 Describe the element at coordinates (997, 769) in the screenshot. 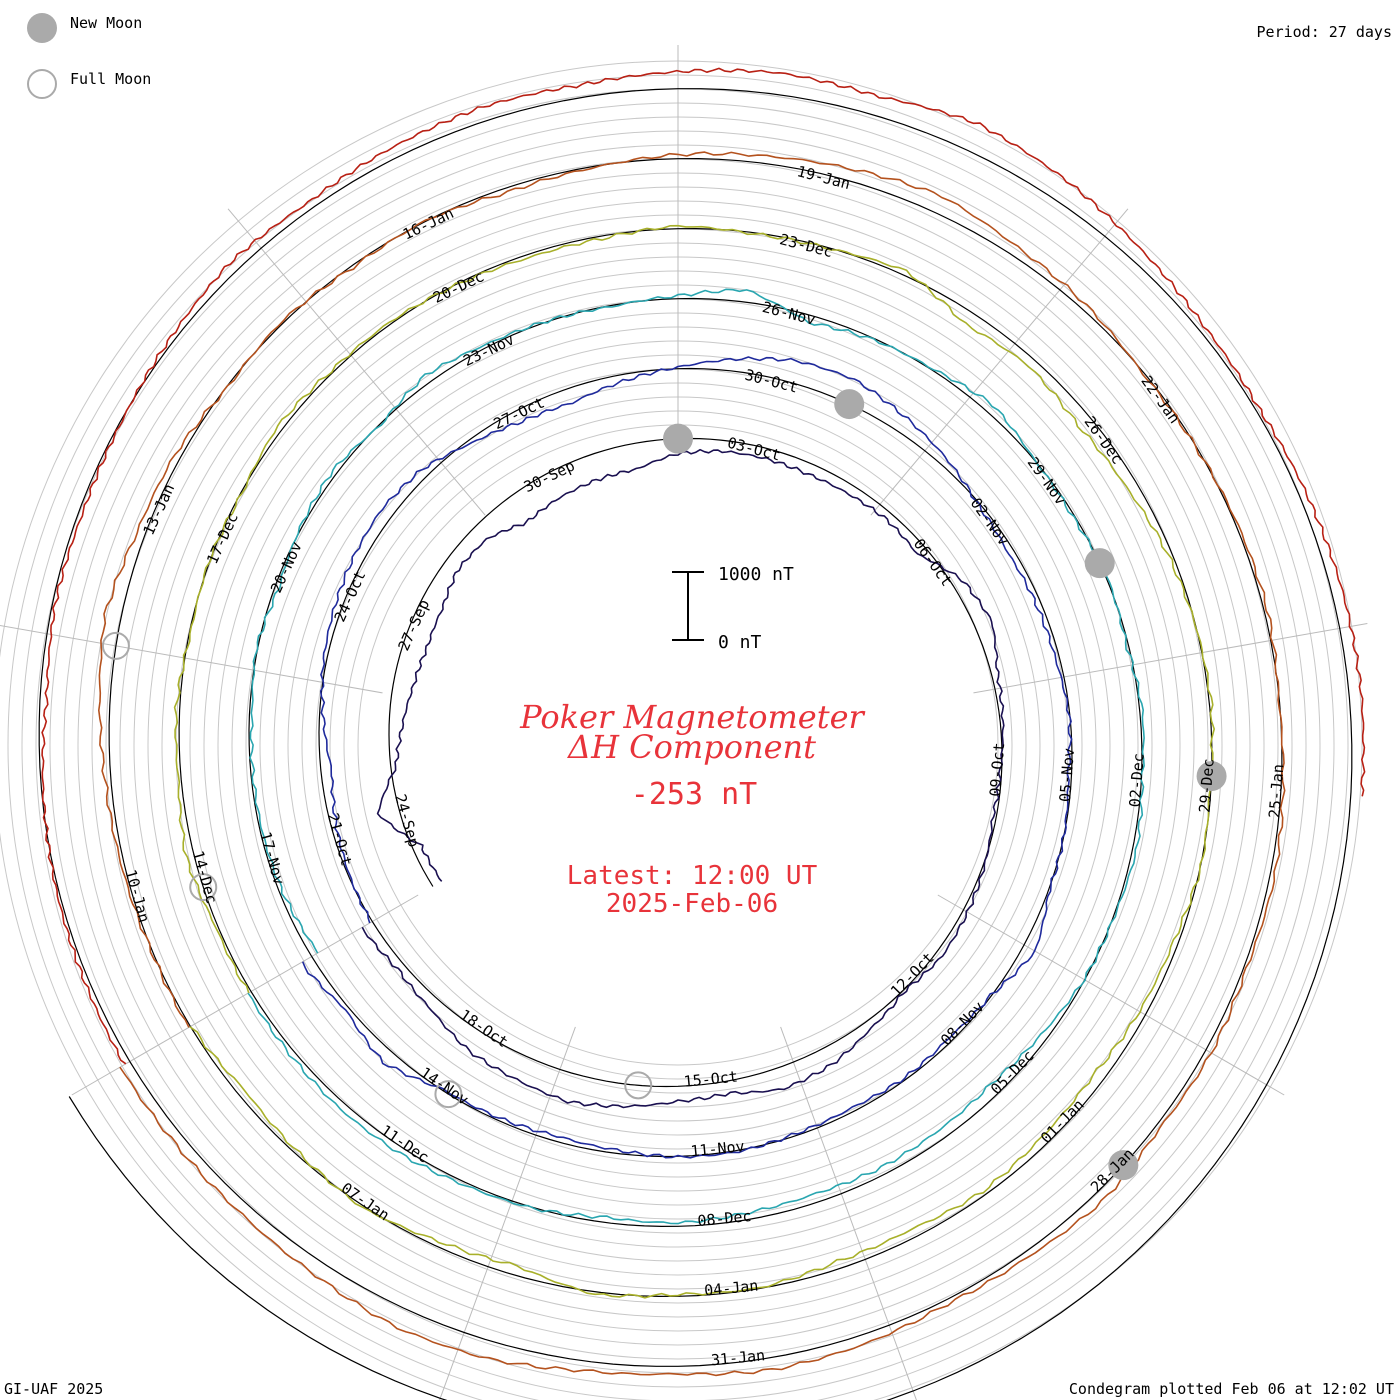

I see `date-label: 09-Oct` at that location.